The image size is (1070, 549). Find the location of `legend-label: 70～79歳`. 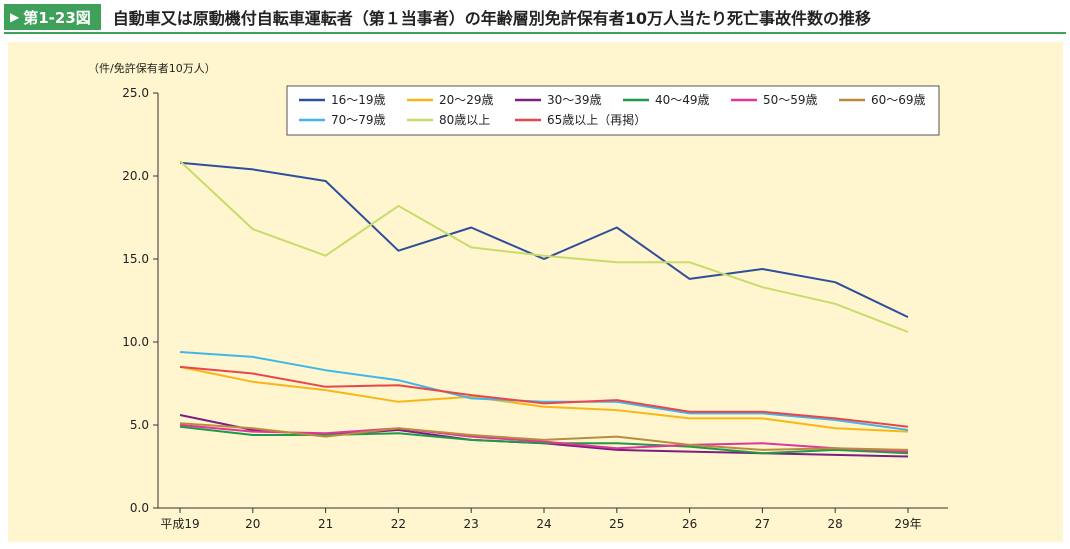

legend-label: 70～79歳 is located at coordinates (358, 120).